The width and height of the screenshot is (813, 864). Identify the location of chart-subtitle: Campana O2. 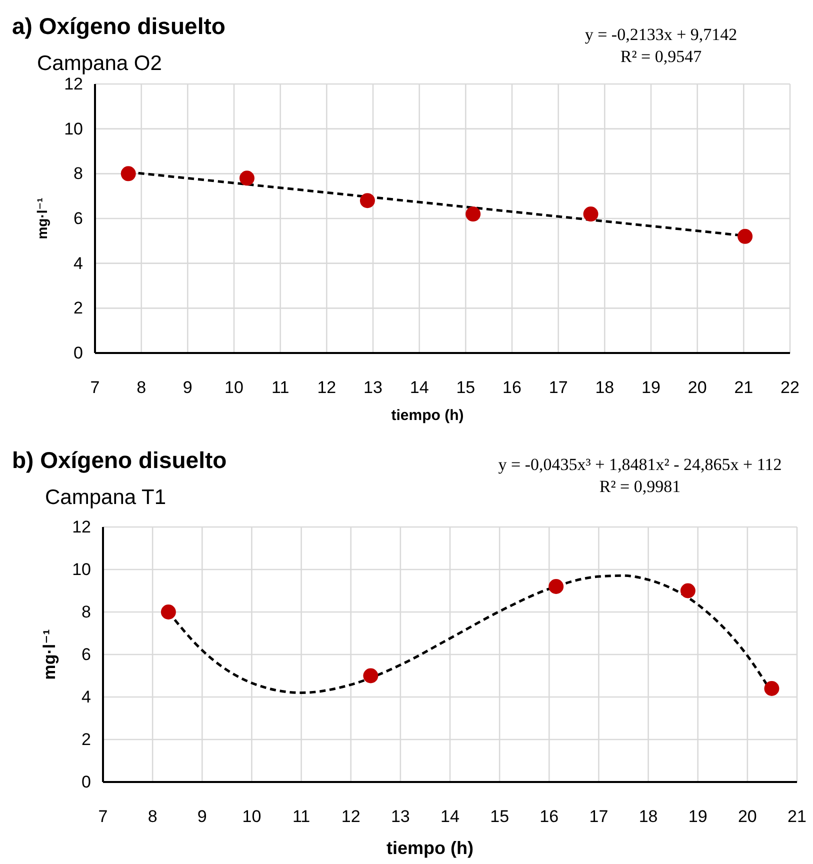
(99, 63).